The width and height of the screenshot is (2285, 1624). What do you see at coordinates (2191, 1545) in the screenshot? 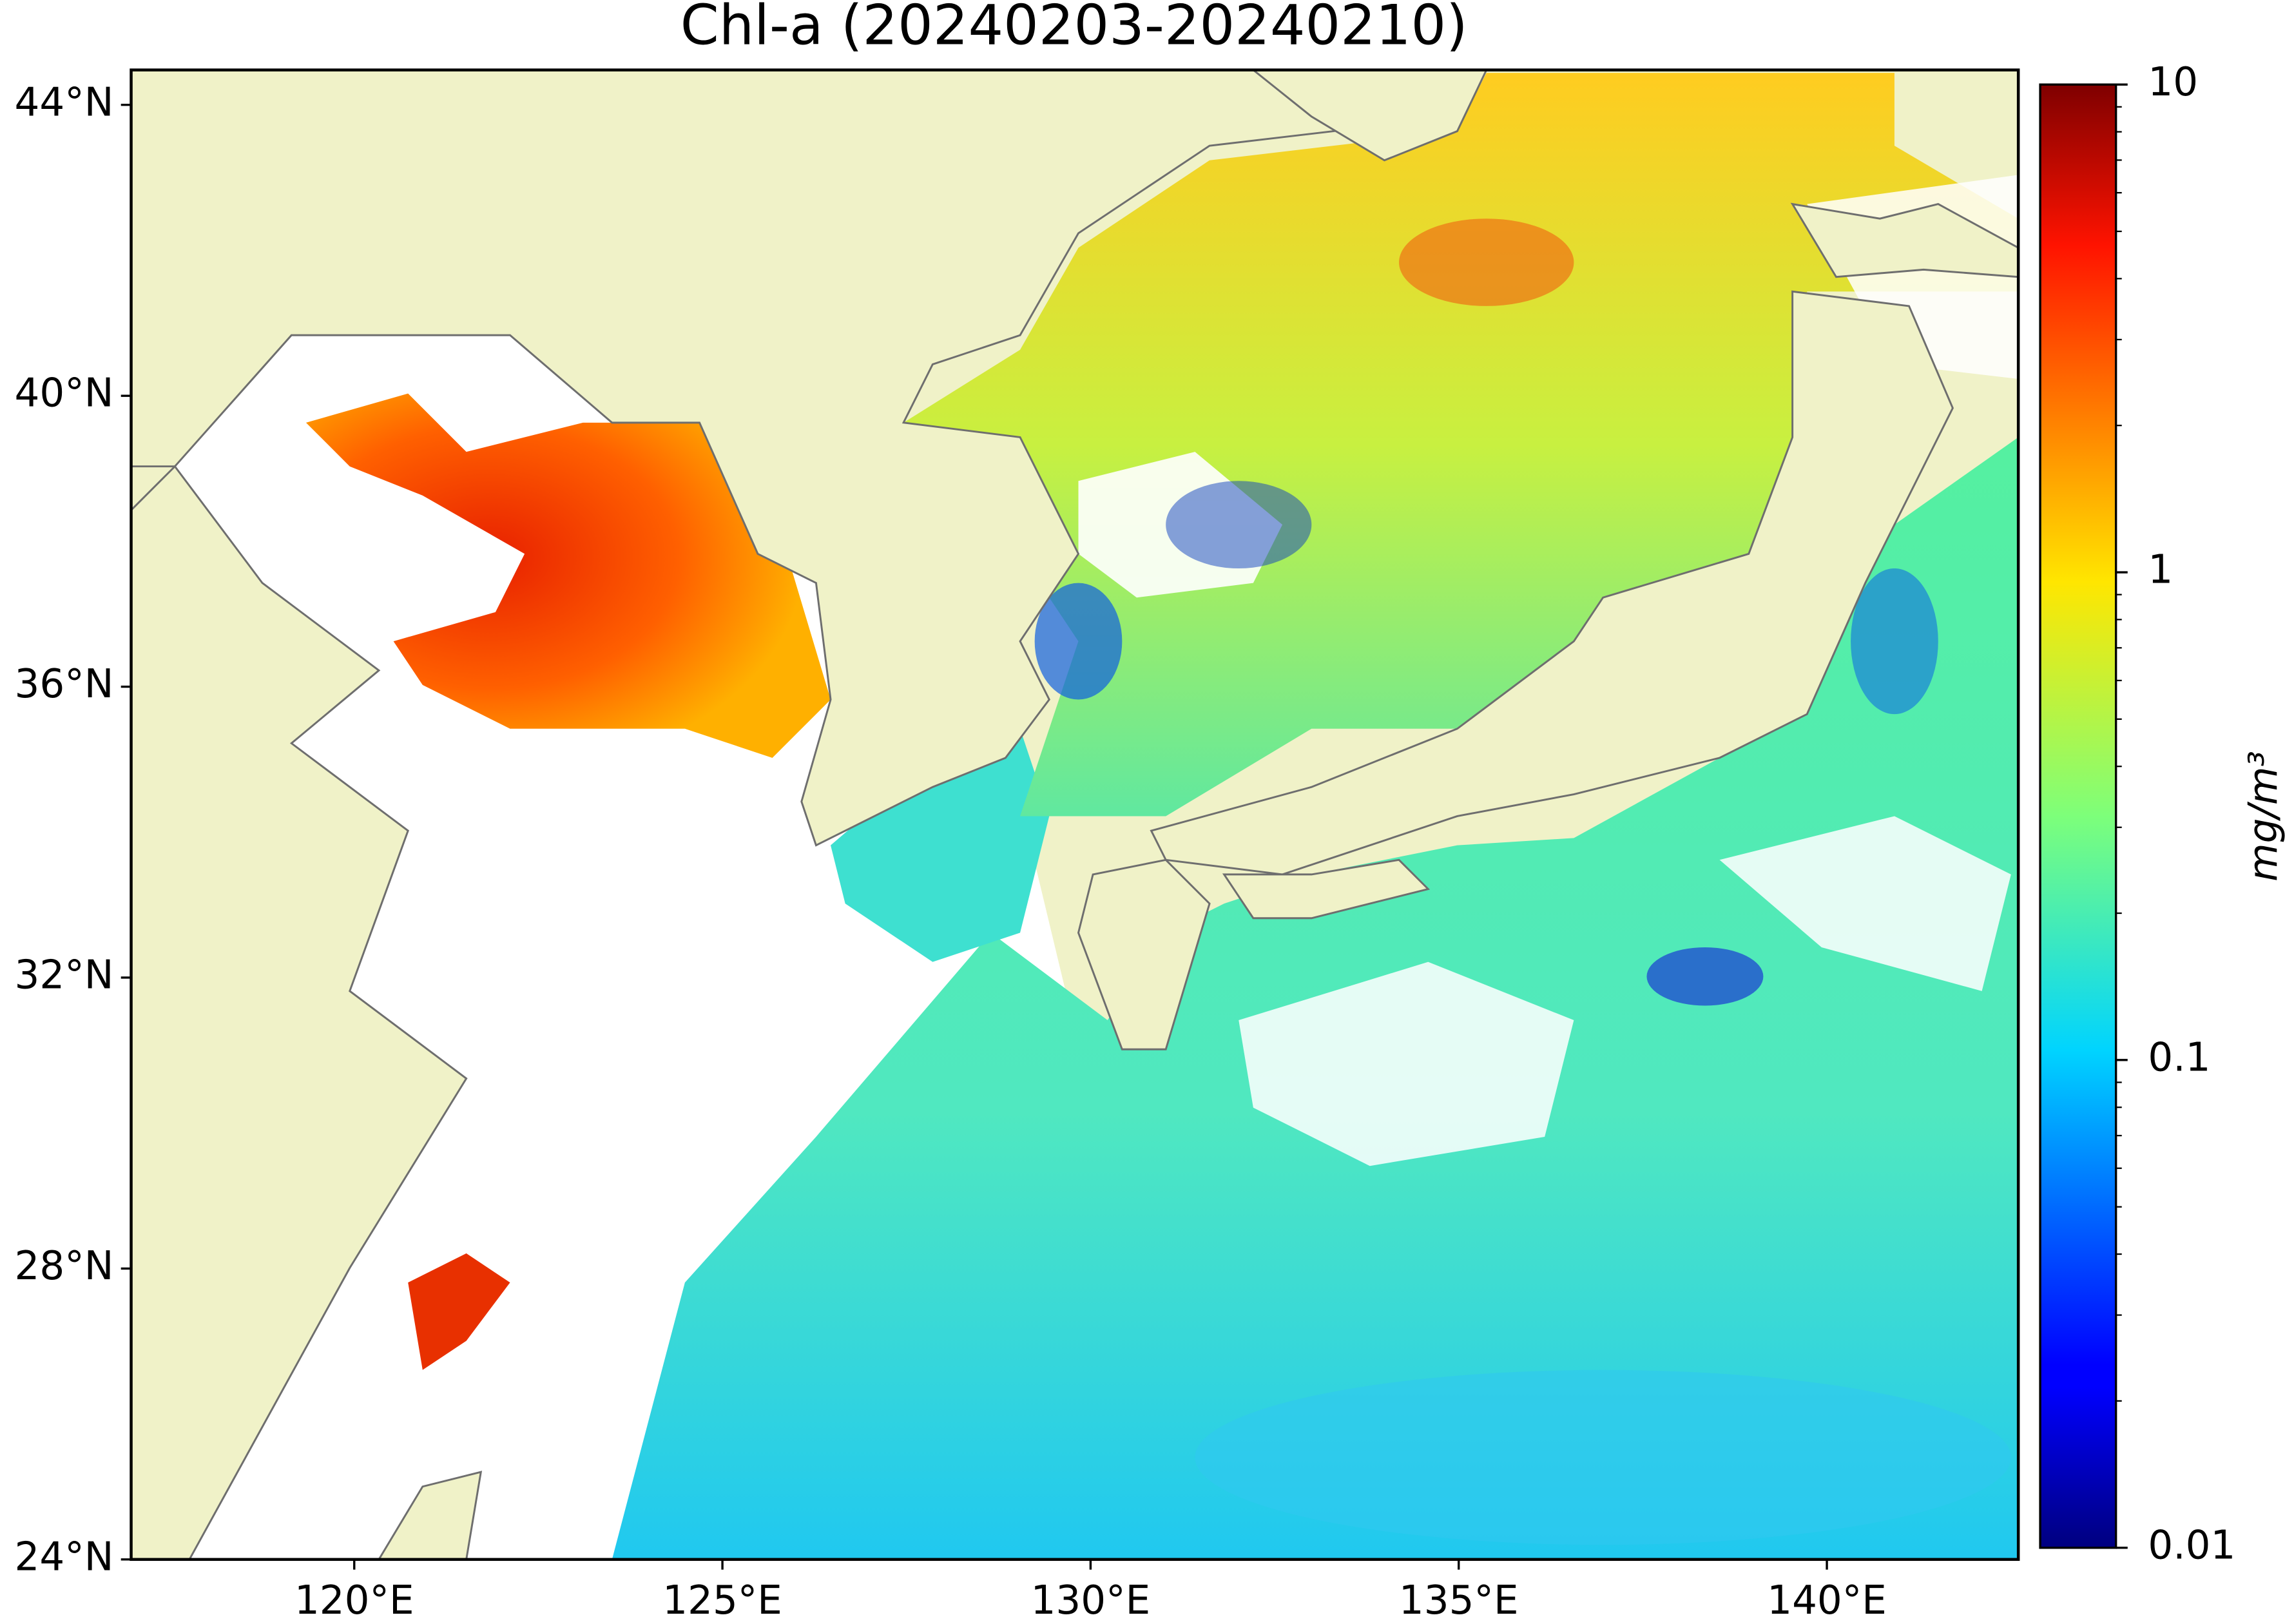
I see `colorbar-tick-label: 0.01` at bounding box center [2191, 1545].